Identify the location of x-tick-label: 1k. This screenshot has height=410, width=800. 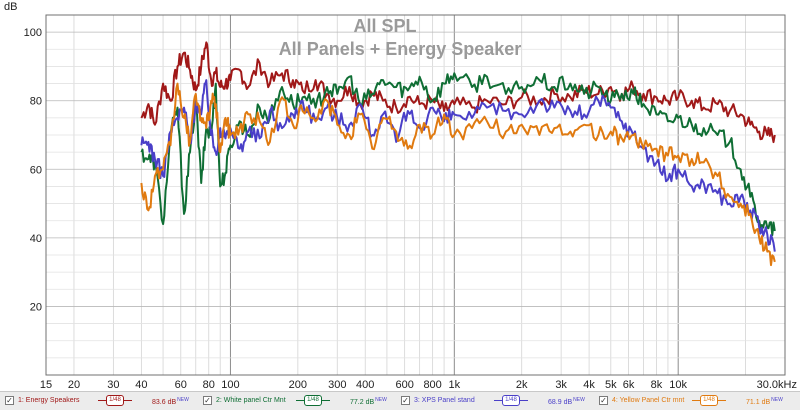
(455, 385).